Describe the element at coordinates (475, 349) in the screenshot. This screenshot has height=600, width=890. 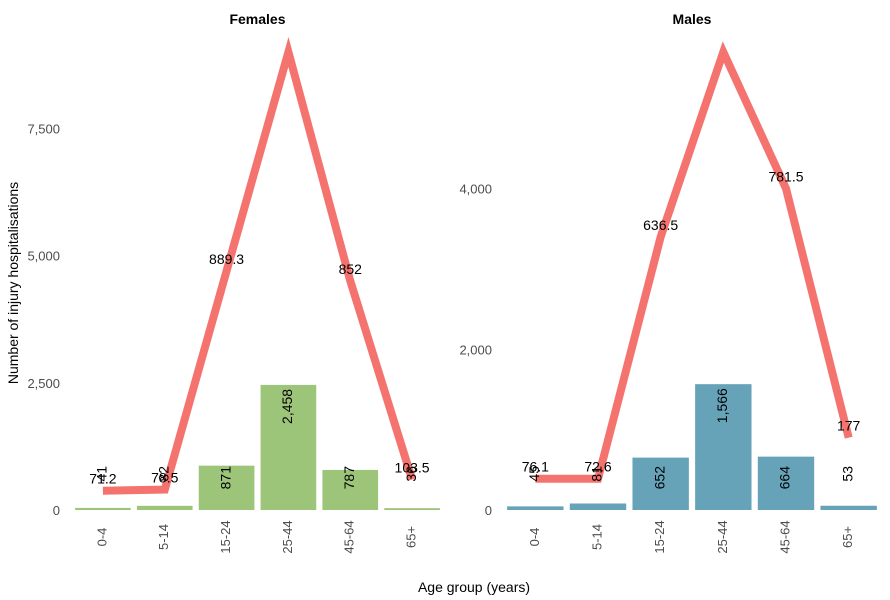
I see `y-tick-label: 2,000` at that location.